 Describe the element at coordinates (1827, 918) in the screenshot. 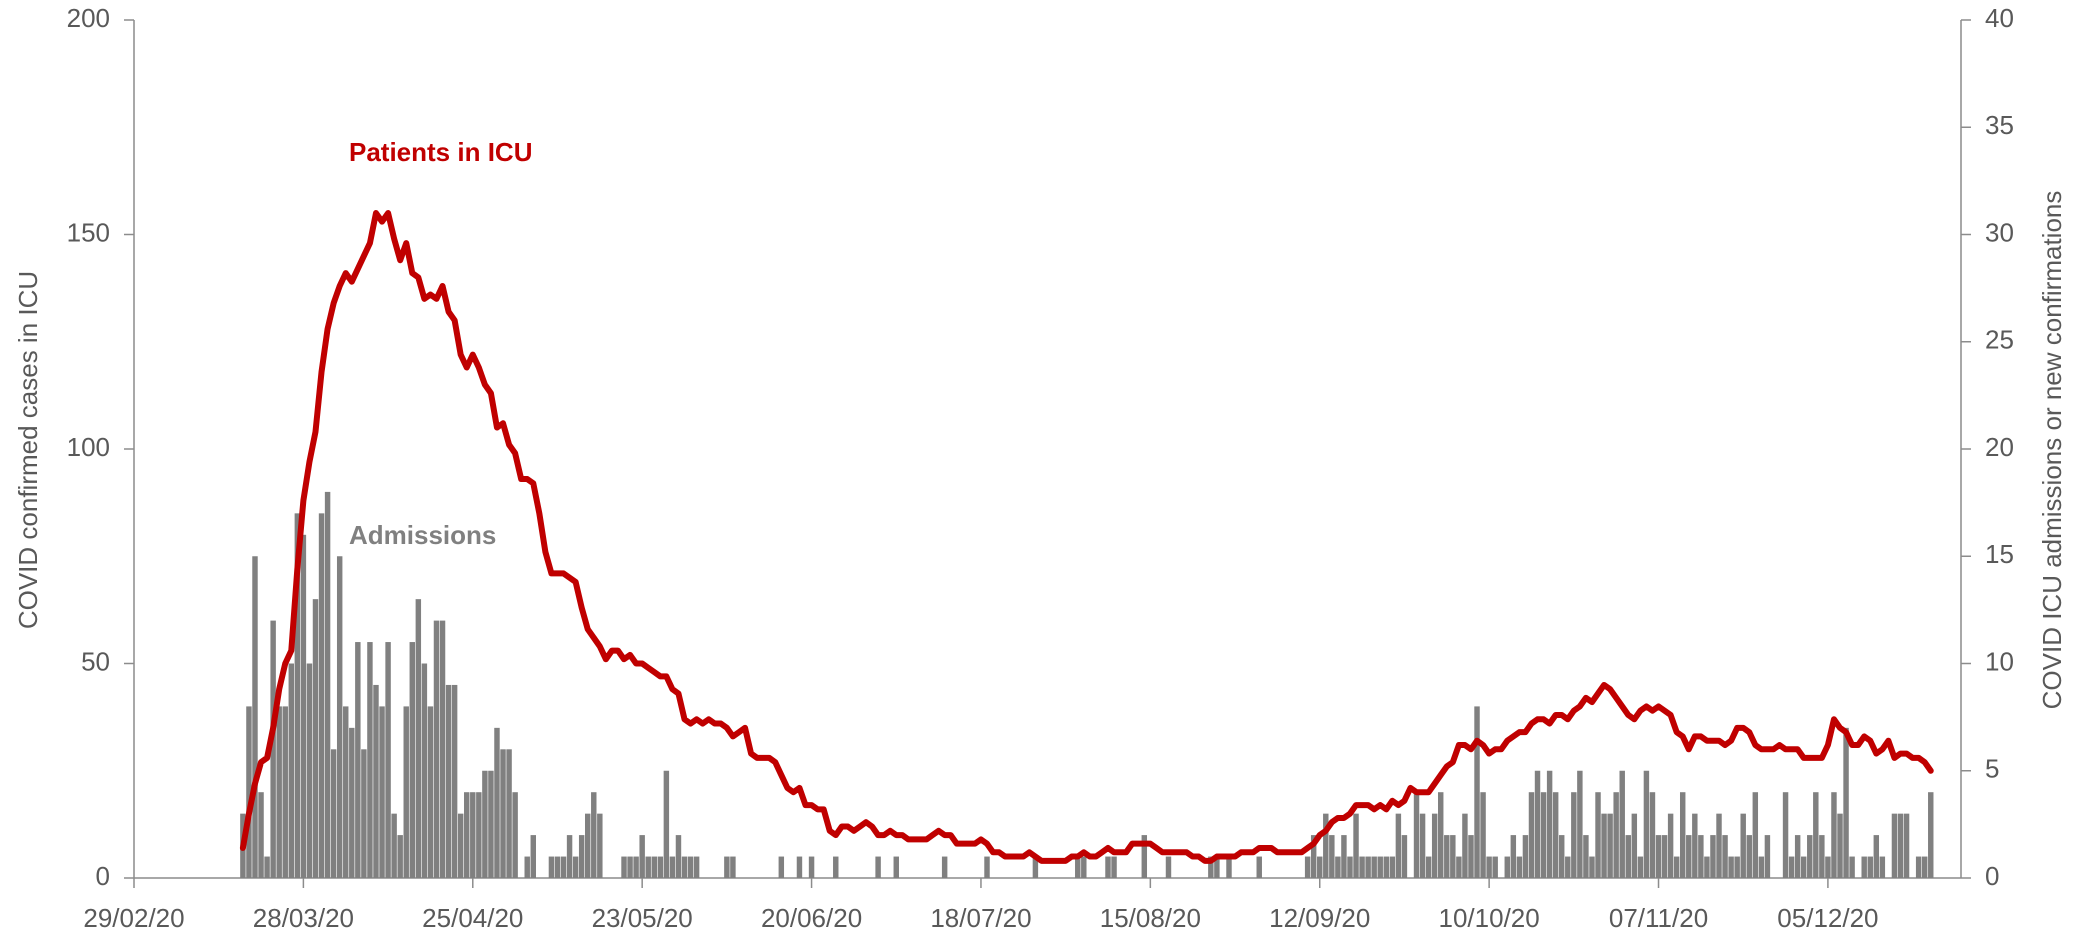

I see `x-tick-label: 05/12/20` at that location.